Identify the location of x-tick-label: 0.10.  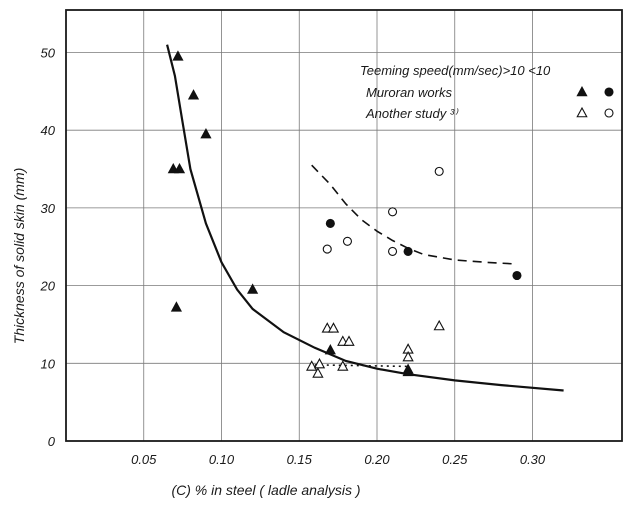
(222, 459).